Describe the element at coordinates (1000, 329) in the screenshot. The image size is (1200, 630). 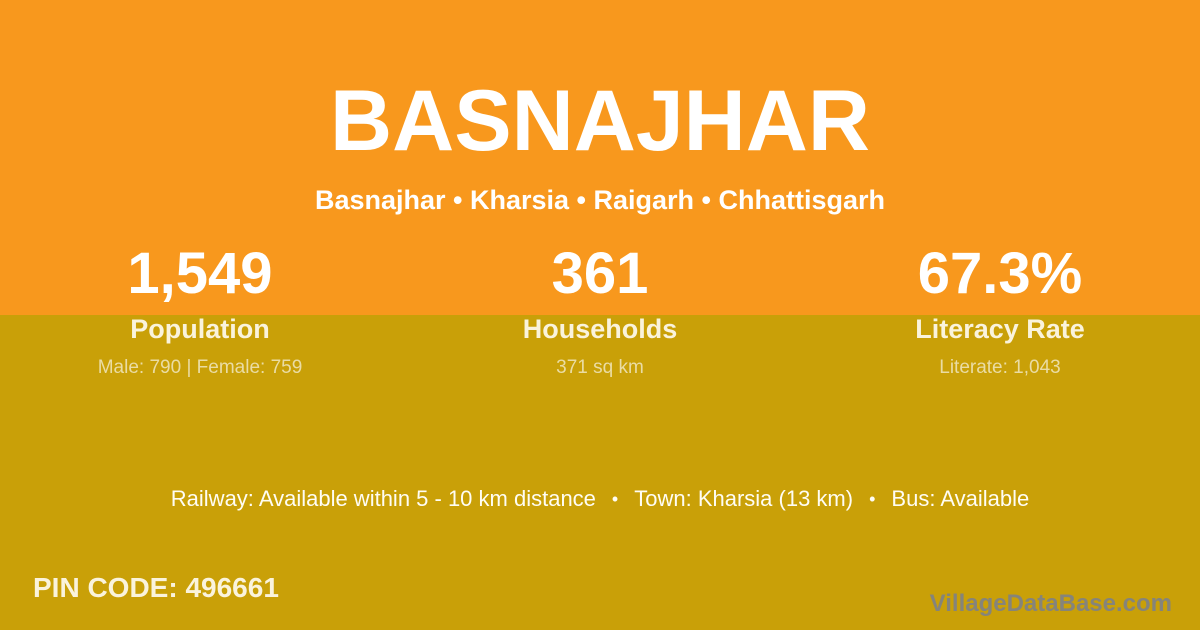
I see `literacy-label: Literacy Rate` at that location.